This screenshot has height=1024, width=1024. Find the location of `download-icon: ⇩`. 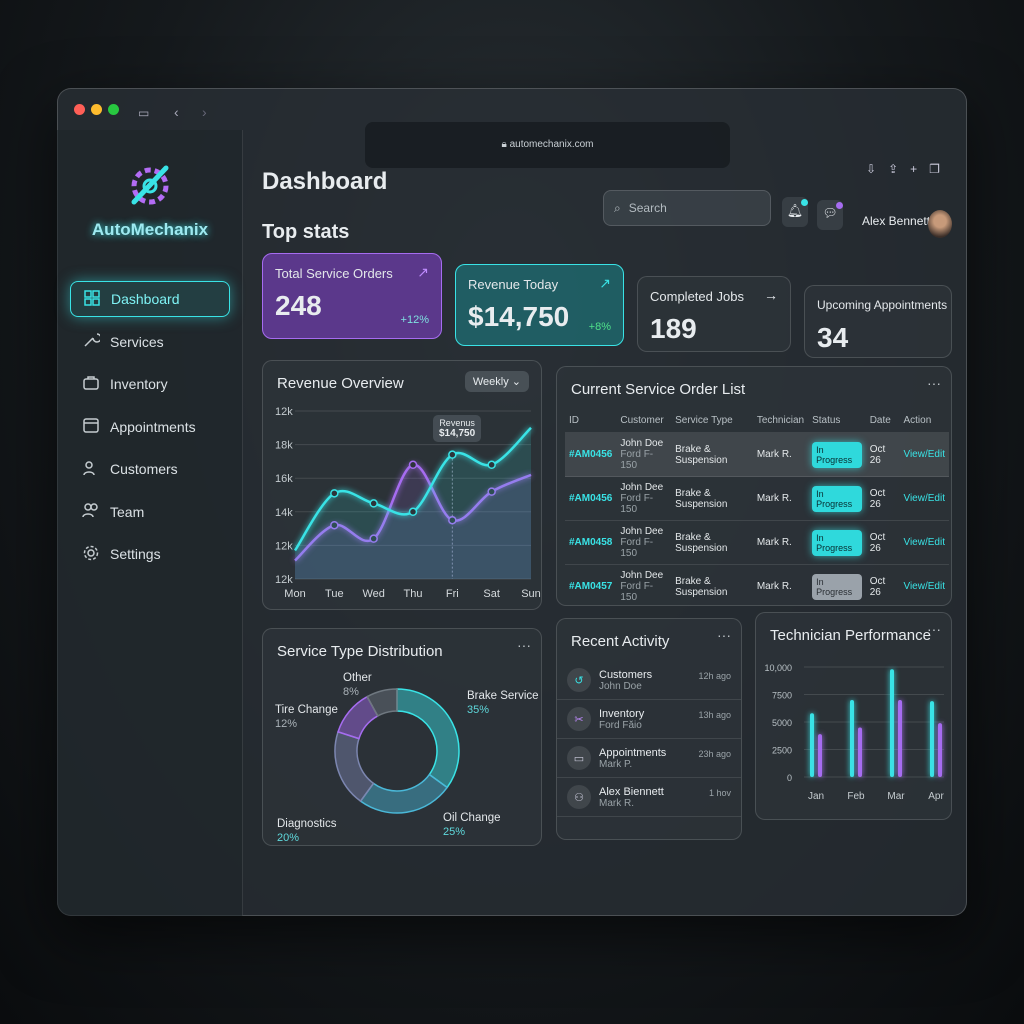

download-icon: ⇩ is located at coordinates (877, 169).